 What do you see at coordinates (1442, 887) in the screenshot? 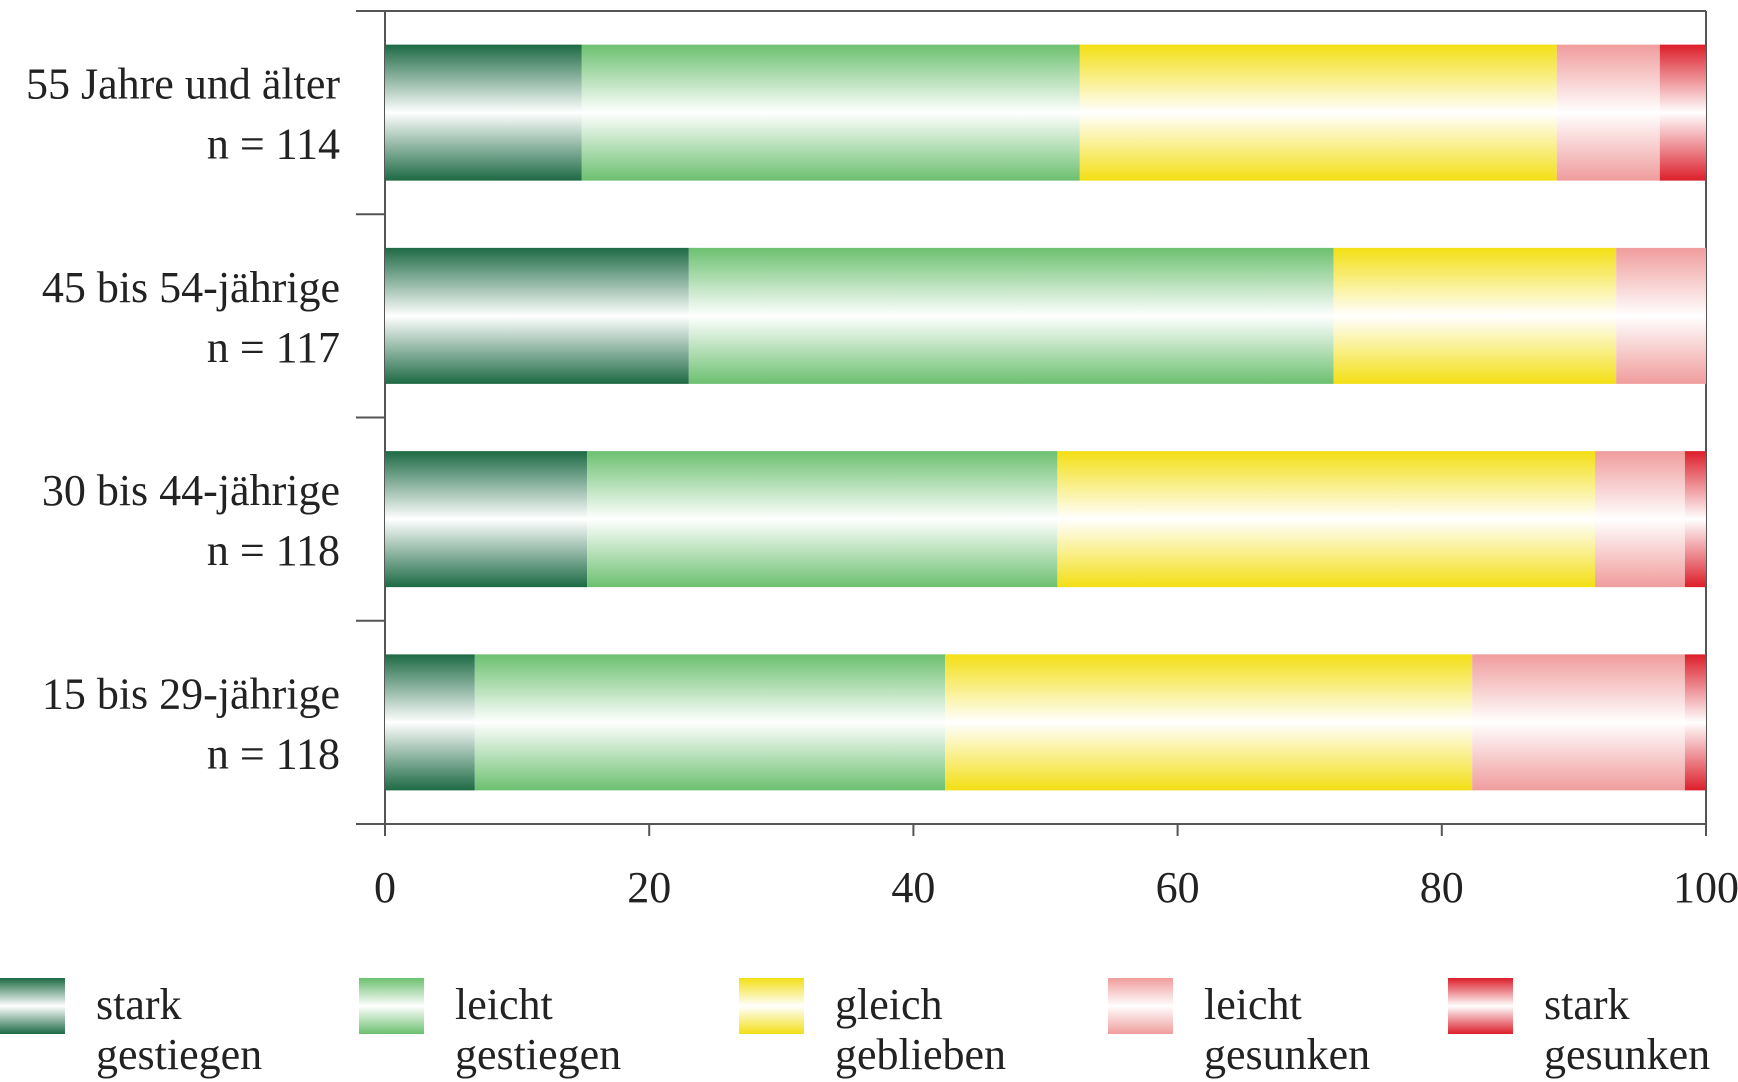
I see `x-tick-label: 80` at bounding box center [1442, 887].